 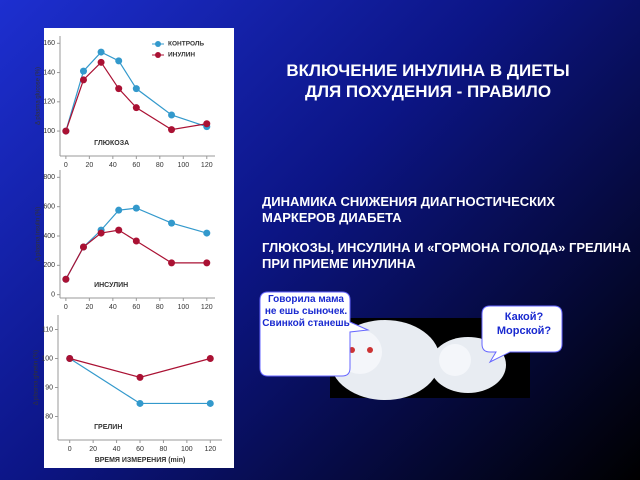 I want to click on x-axis-label: ВРЕМЯ ИЗМЕРЕНИЯ (min), so click(x=140, y=460).